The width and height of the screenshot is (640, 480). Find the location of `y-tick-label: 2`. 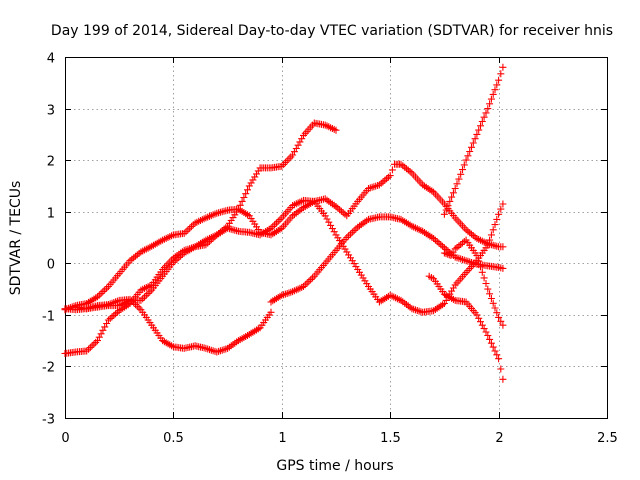

y-tick-label: 2 is located at coordinates (51, 162).